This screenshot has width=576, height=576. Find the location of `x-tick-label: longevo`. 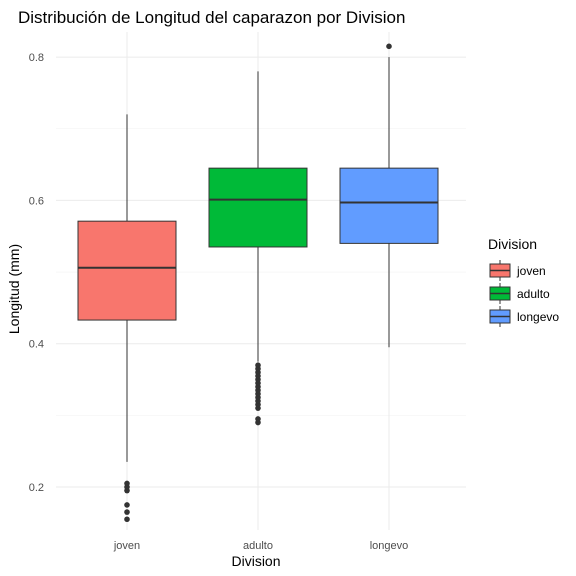

x-tick-label: longevo is located at coordinates (389, 546).